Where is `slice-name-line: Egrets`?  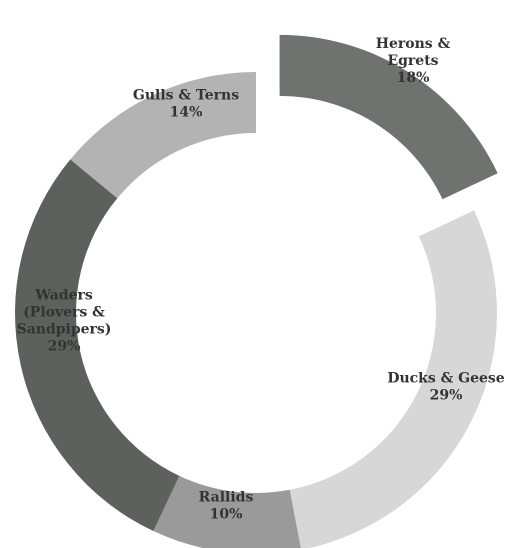
slice-name-line: Egrets is located at coordinates (412, 61).